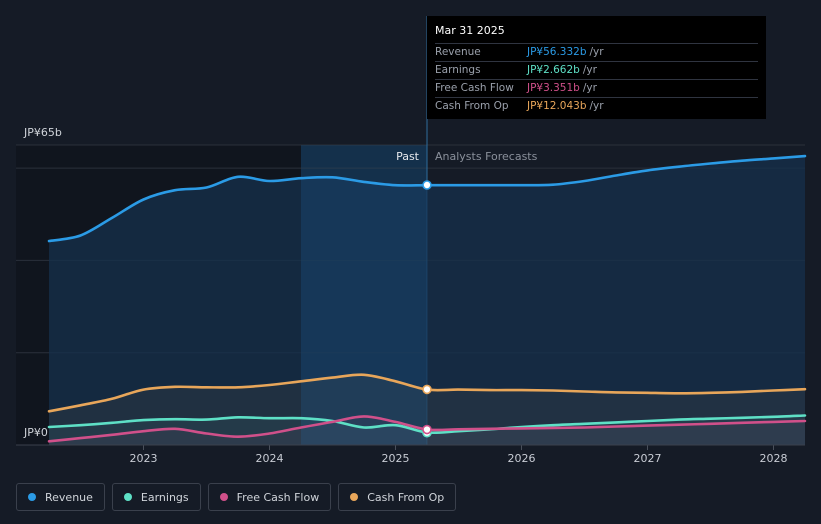 The width and height of the screenshot is (821, 524). I want to click on legend-item-earnings: Earnings, so click(156, 497).